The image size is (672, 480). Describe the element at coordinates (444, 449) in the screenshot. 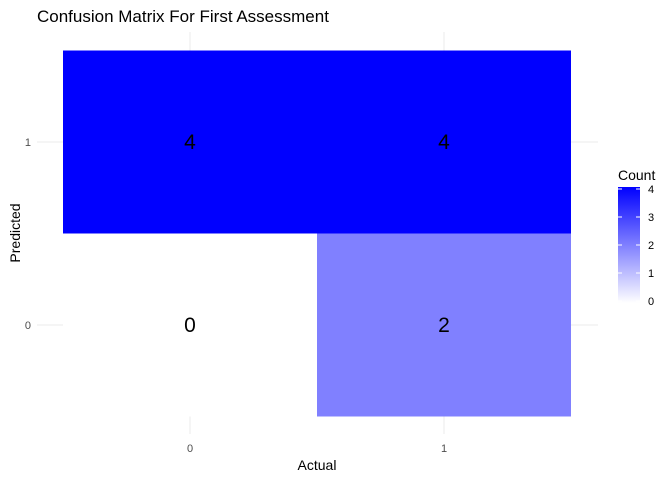

I see `x-tick-label-1: 1` at that location.